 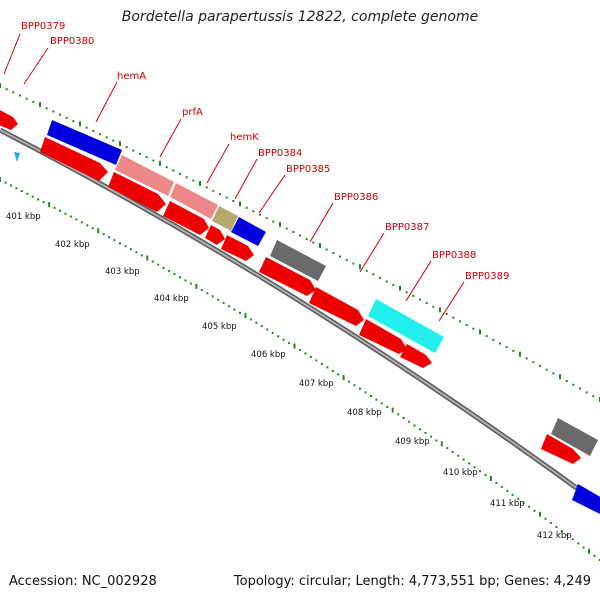 What do you see at coordinates (43, 26) in the screenshot?
I see `gene-label-bpp0379: BPP0379` at bounding box center [43, 26].